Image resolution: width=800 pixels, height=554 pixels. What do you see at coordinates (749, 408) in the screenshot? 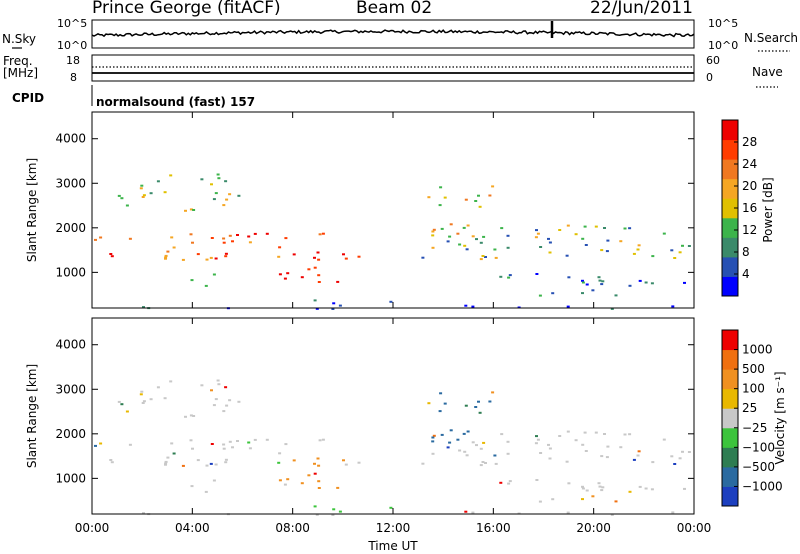
I see `colorbar-tick-label: 25` at bounding box center [749, 408].